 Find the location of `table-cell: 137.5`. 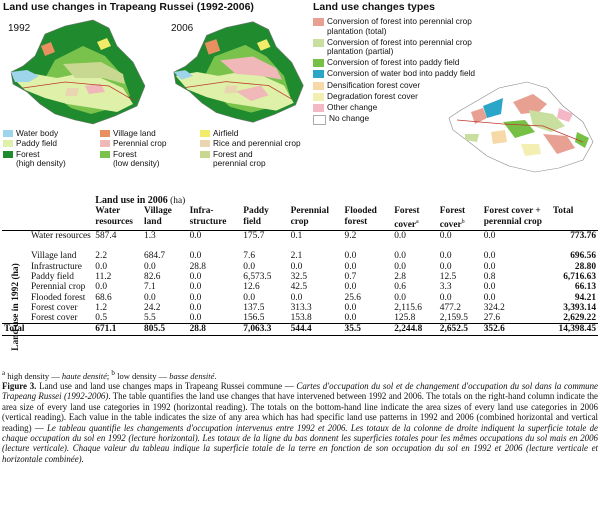

table-cell: 137.5 is located at coordinates (254, 307).